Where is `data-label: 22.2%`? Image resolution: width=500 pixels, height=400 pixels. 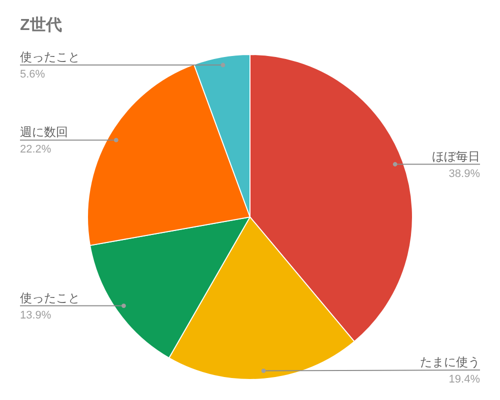
data-label: 22.2% is located at coordinates (36, 150).